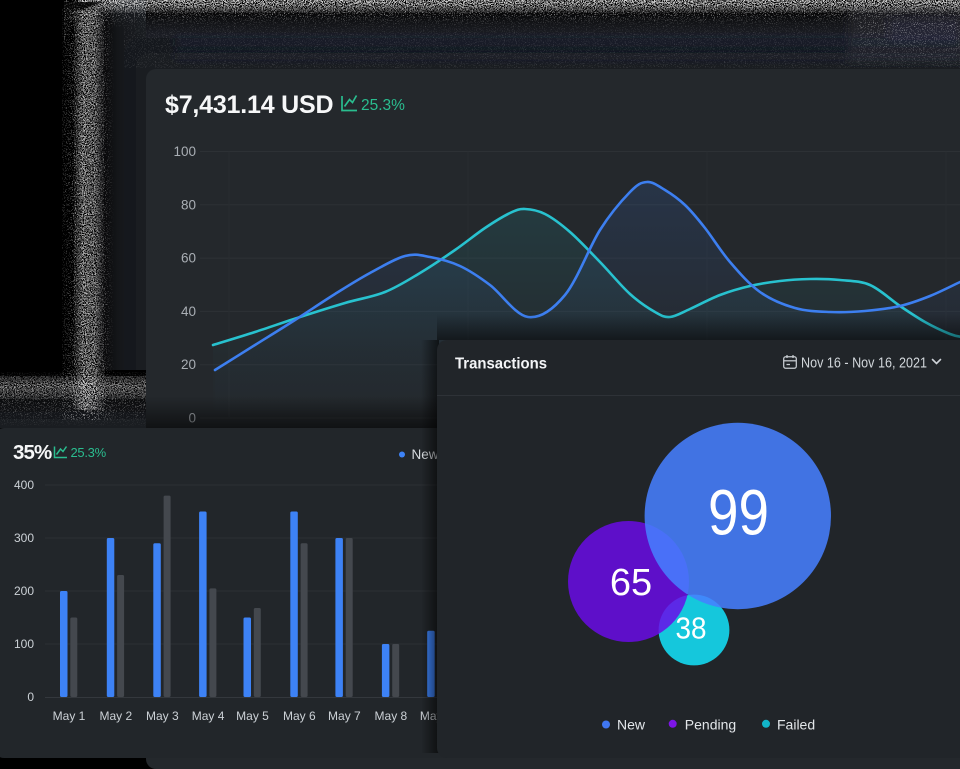 This screenshot has width=960, height=769. Describe the element at coordinates (299, 716) in the screenshot. I see `svg-text: May 6` at that location.